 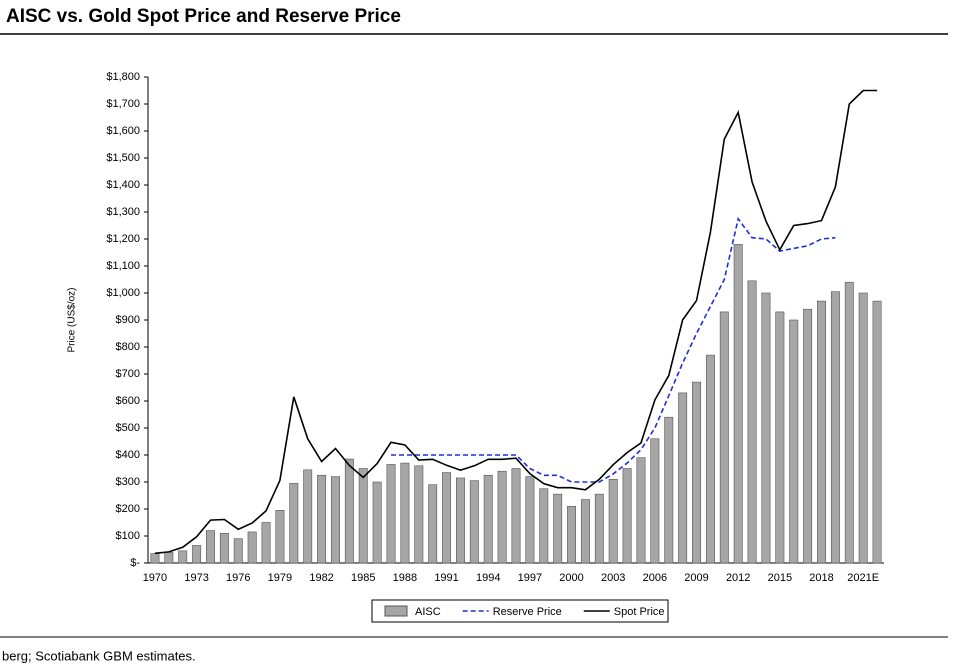 What do you see at coordinates (821, 578) in the screenshot?
I see `x-tick-label: 2018` at bounding box center [821, 578].